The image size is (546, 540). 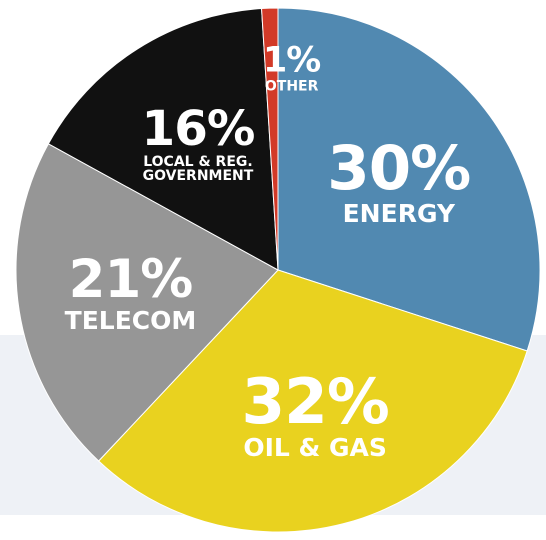 I want to click on percent-label: 1%, so click(x=292, y=60).